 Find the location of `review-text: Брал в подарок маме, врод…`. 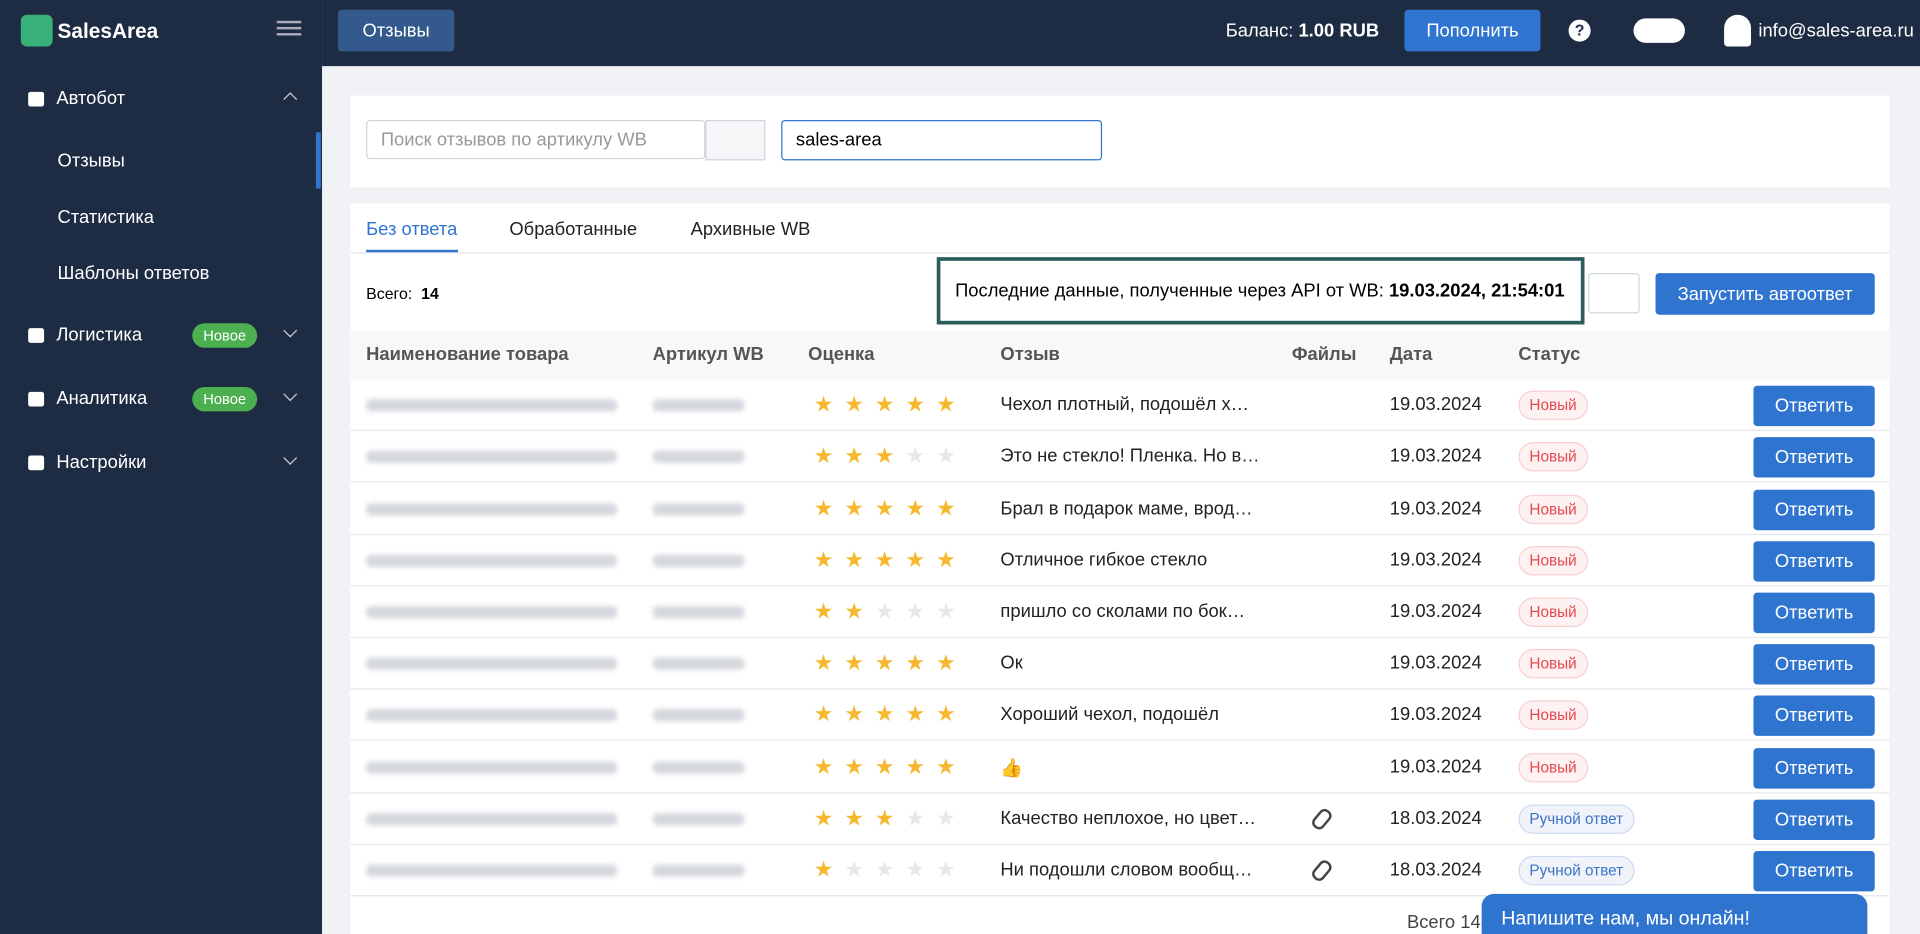

review-text: Брал в подарок маме, врод… is located at coordinates (1126, 508).